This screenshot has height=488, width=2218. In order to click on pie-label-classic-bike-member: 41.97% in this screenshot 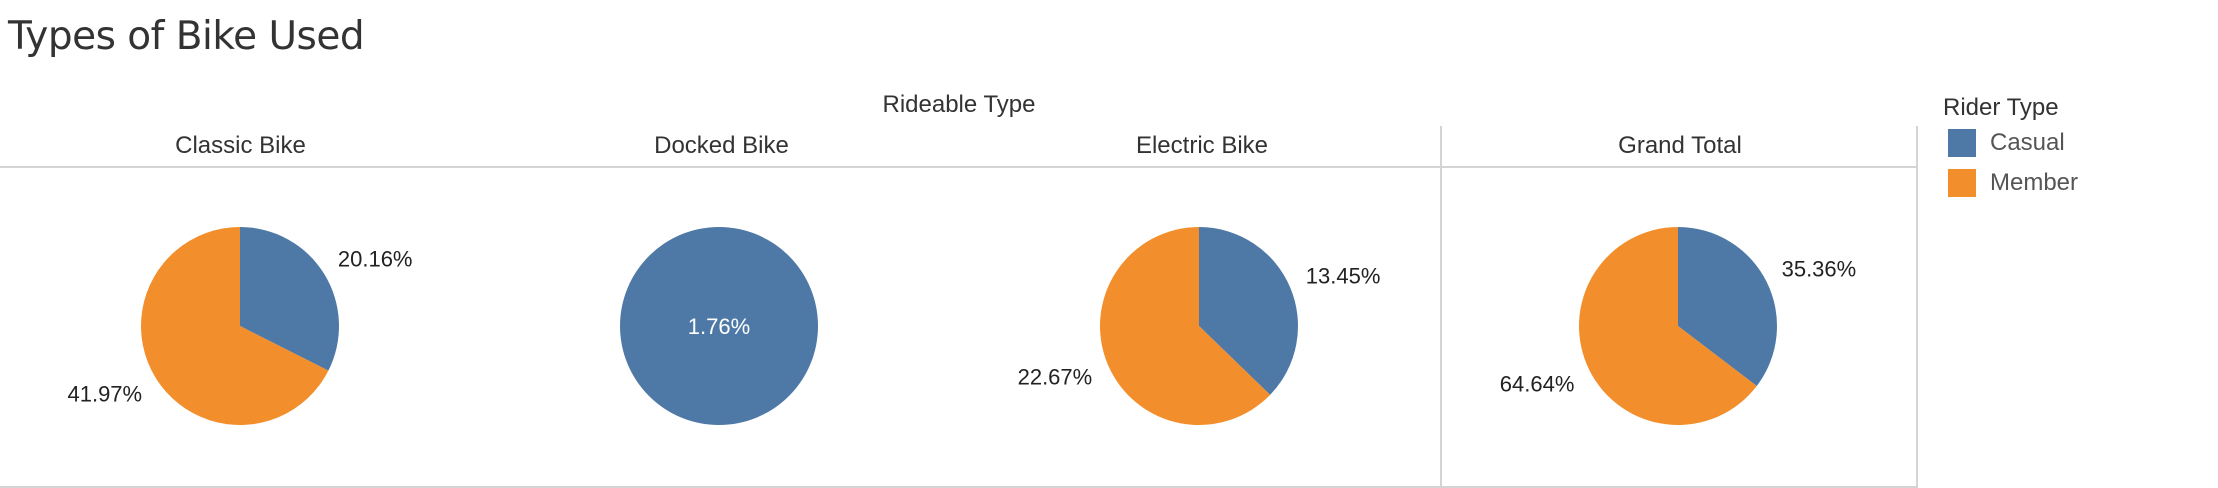, I will do `click(104, 394)`.